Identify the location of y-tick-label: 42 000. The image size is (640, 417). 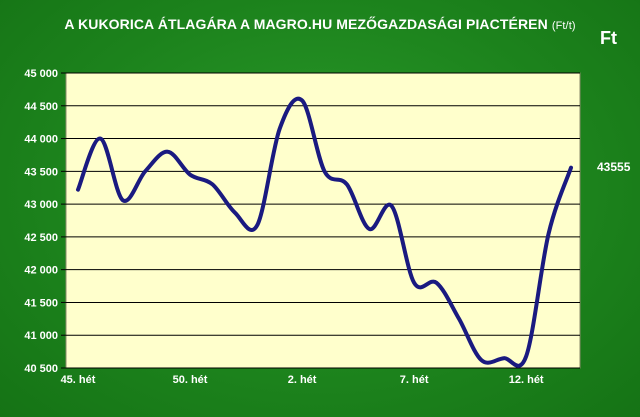
(41, 271).